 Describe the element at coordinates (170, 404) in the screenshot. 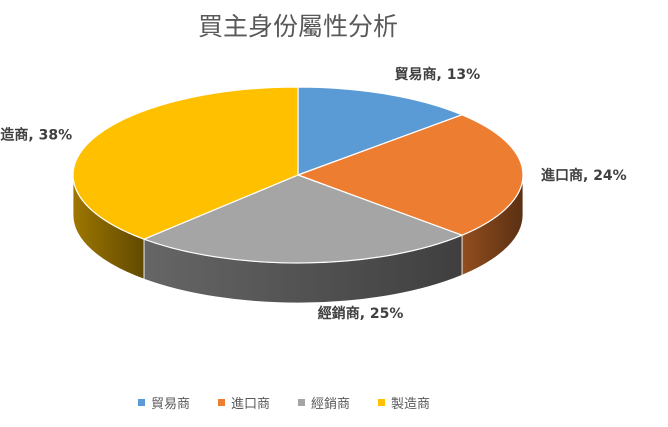

I see `legend-label-1: 貿易商` at that location.